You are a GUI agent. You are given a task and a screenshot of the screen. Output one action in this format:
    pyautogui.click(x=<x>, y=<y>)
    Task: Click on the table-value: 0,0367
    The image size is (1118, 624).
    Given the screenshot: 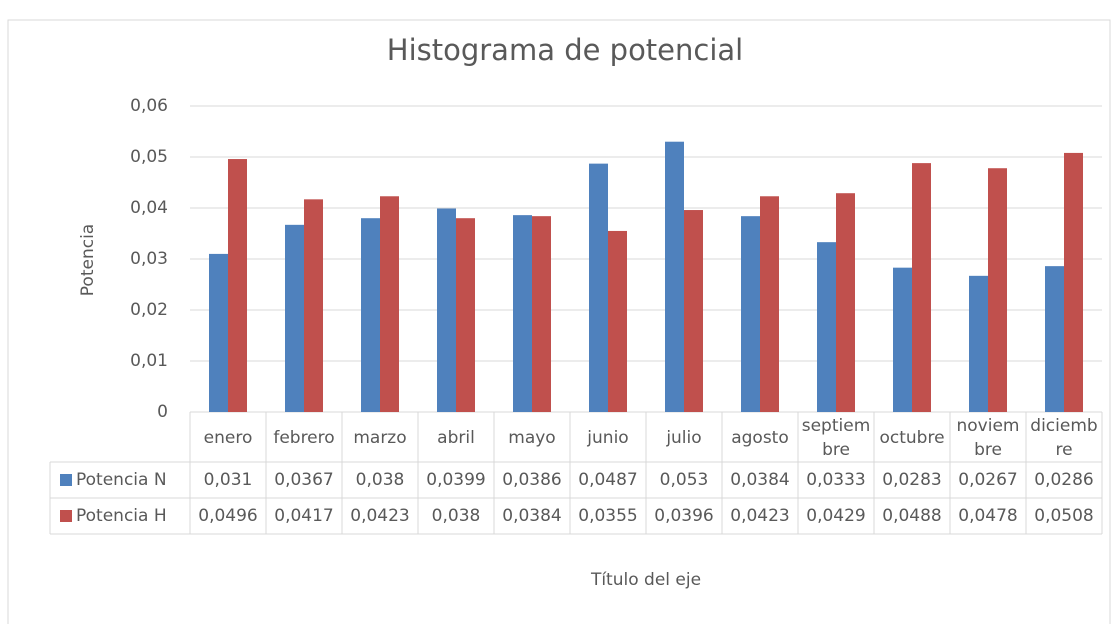 What is the action you would take?
    pyautogui.click(x=303, y=480)
    